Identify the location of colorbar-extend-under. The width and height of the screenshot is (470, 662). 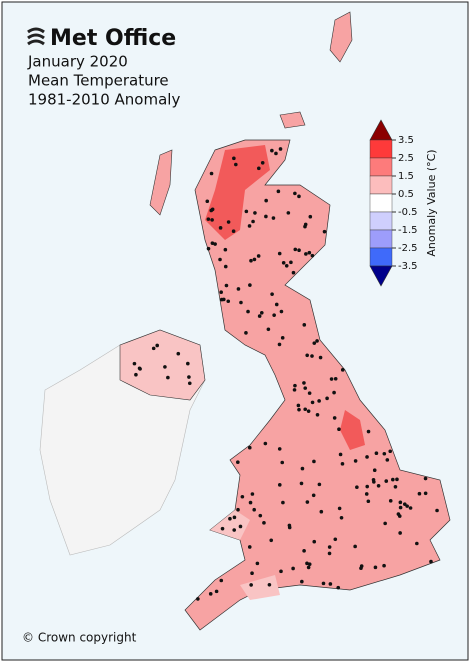
(381, 276).